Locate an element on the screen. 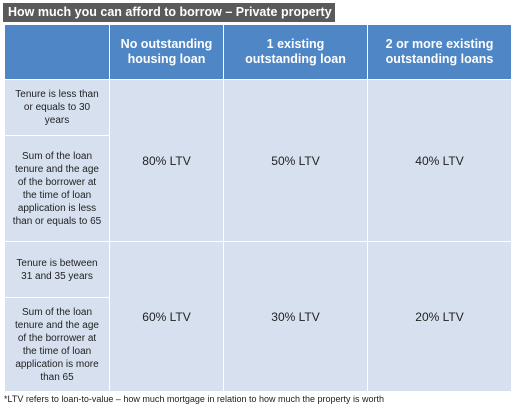 The image size is (516, 408). ltv-value-cell: 60% LTV is located at coordinates (166, 316).